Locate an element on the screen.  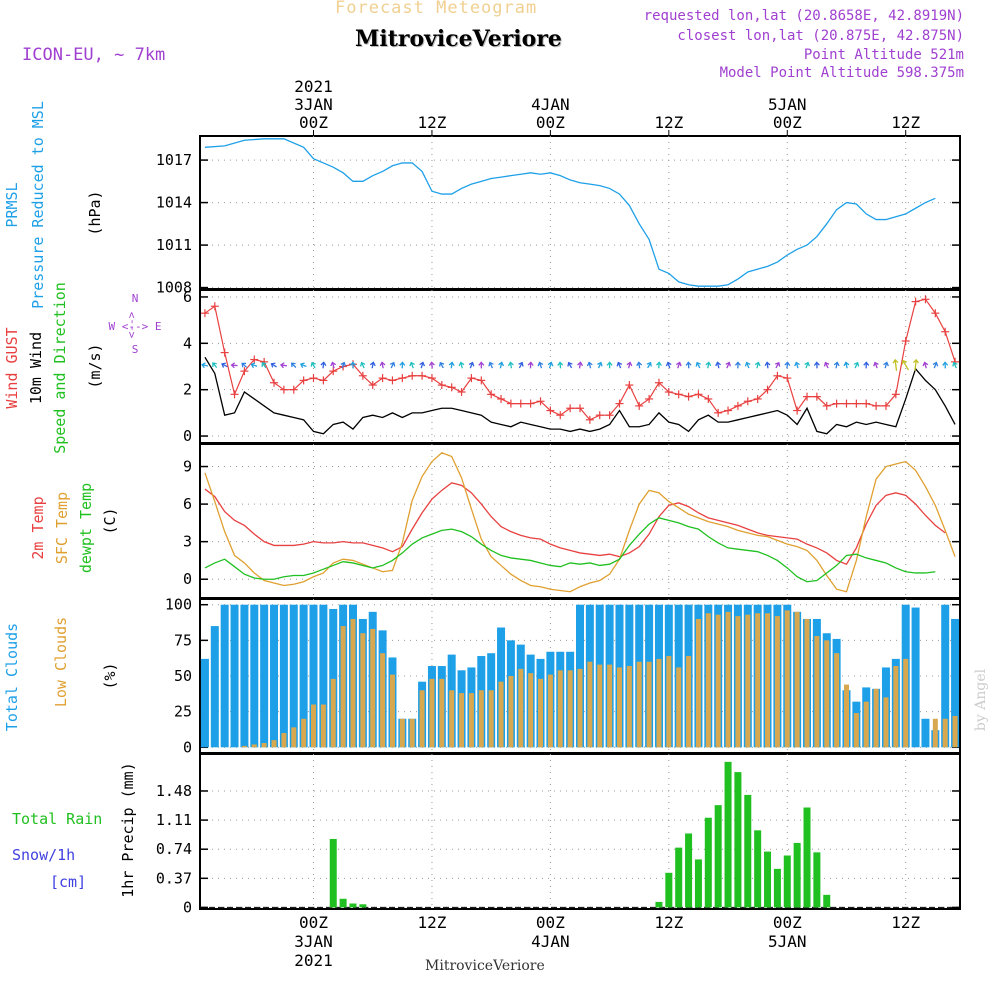
y-tick-label: 6 is located at coordinates (187, 504).